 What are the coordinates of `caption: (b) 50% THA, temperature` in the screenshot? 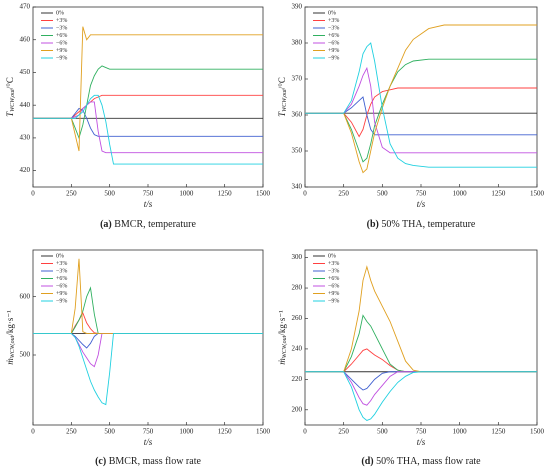 It's located at (421, 224).